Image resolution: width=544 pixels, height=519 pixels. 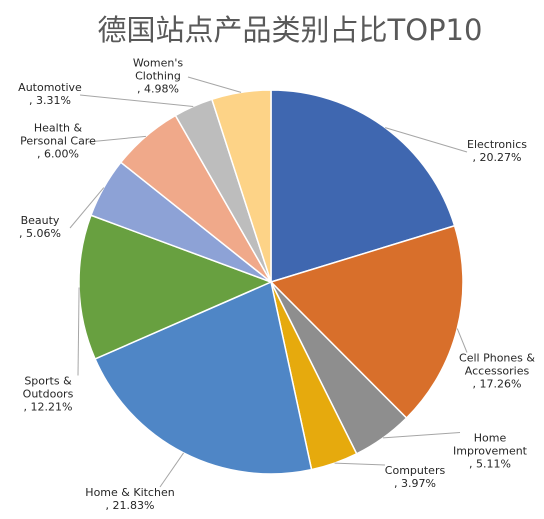 I want to click on category-label: Home & Kitchen, so click(x=129, y=492).